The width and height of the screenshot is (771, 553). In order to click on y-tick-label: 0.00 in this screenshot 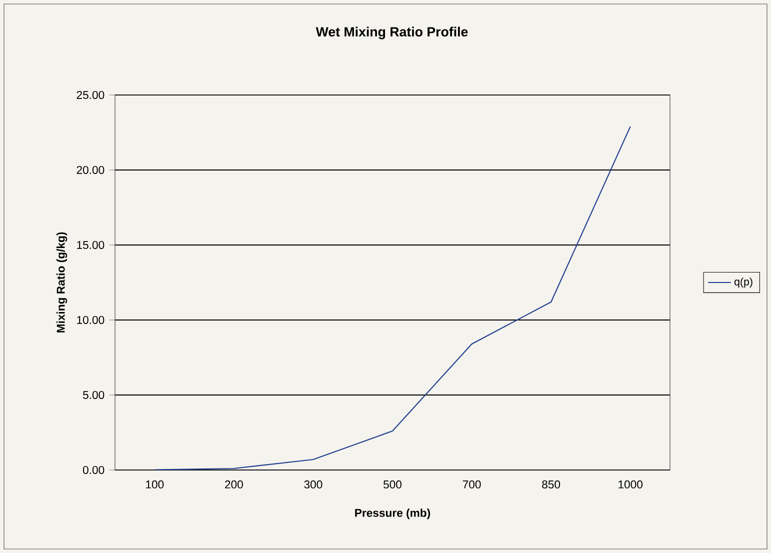, I will do `click(93, 470)`.